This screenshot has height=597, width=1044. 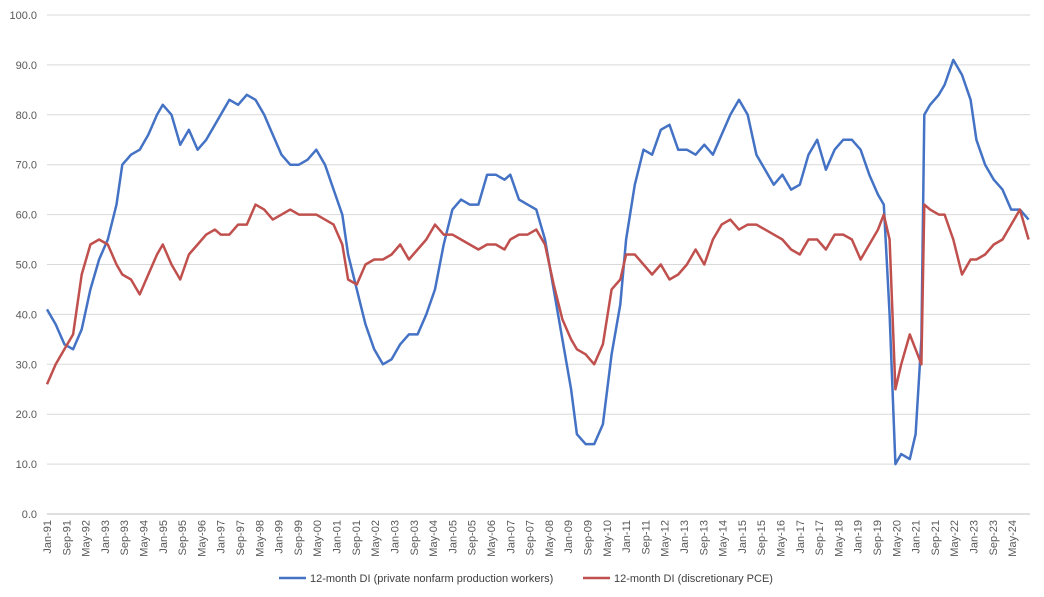 What do you see at coordinates (627, 536) in the screenshot?
I see `x-tick-label: Jan-11` at bounding box center [627, 536].